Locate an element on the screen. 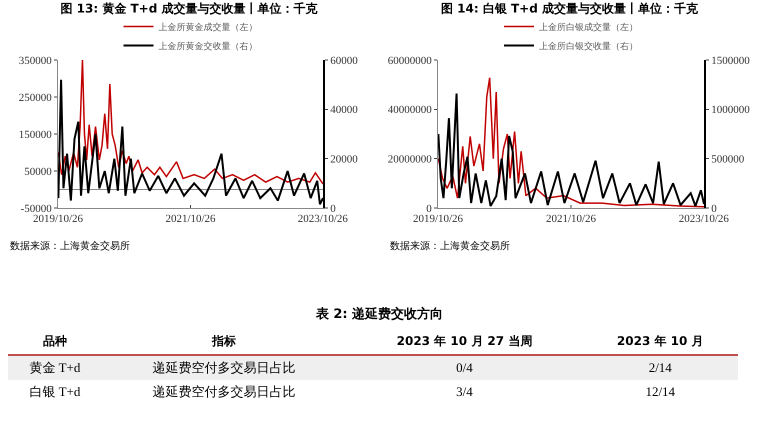  category-label: 黄金 T+d is located at coordinates (54, 367).